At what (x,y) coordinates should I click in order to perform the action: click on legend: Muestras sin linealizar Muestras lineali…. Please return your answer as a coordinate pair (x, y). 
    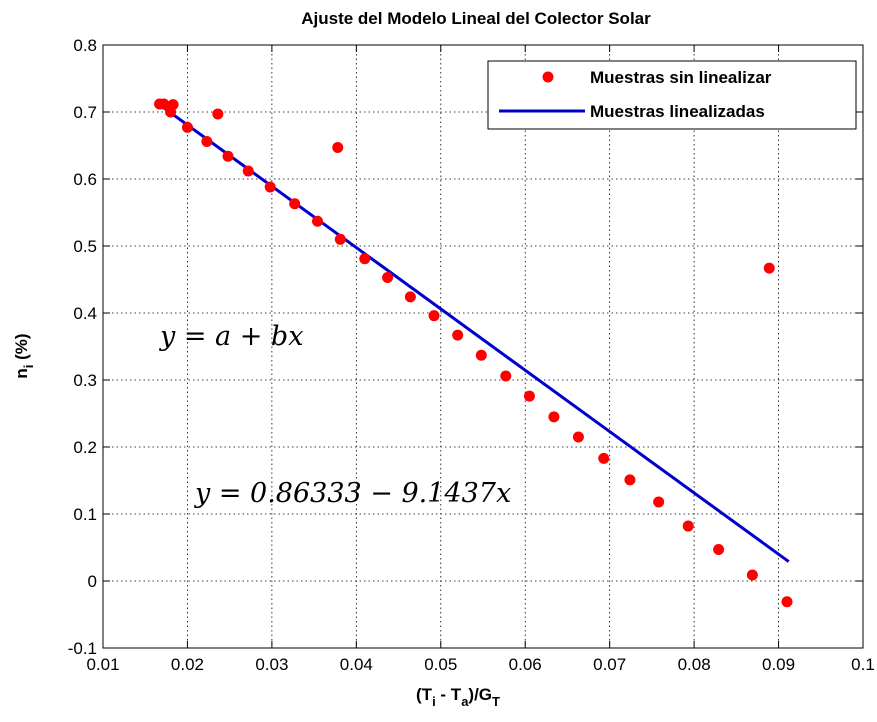
    Looking at the image, I should click on (672, 95).